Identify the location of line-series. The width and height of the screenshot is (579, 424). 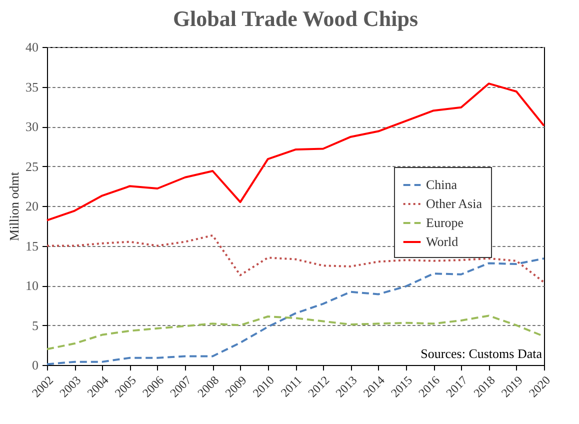
(295, 259).